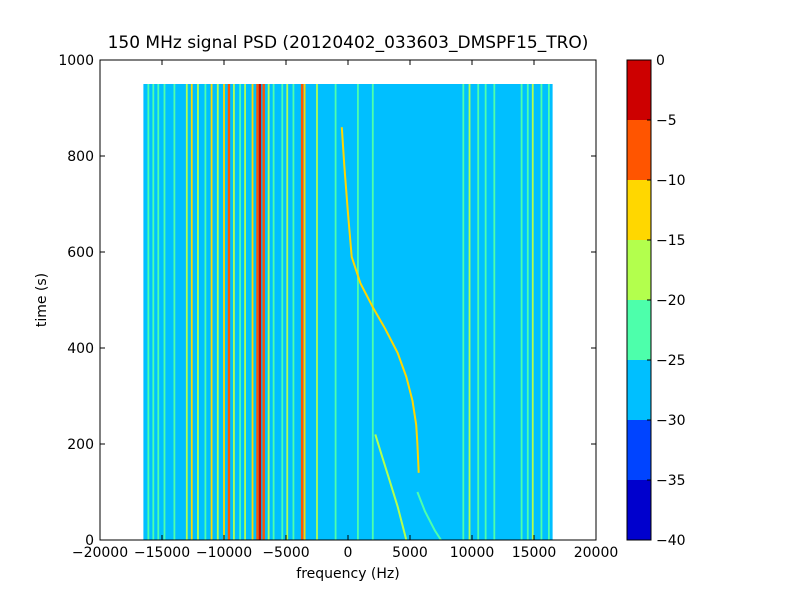 This screenshot has height=600, width=800. What do you see at coordinates (671, 481) in the screenshot?
I see `colorbar-tick-label: −35` at bounding box center [671, 481].